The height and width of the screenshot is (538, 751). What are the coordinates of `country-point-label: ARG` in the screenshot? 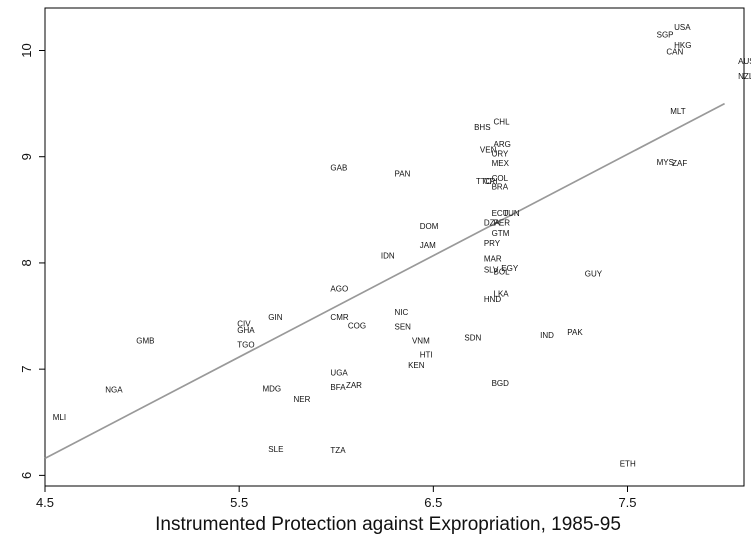 It's located at (502, 144).